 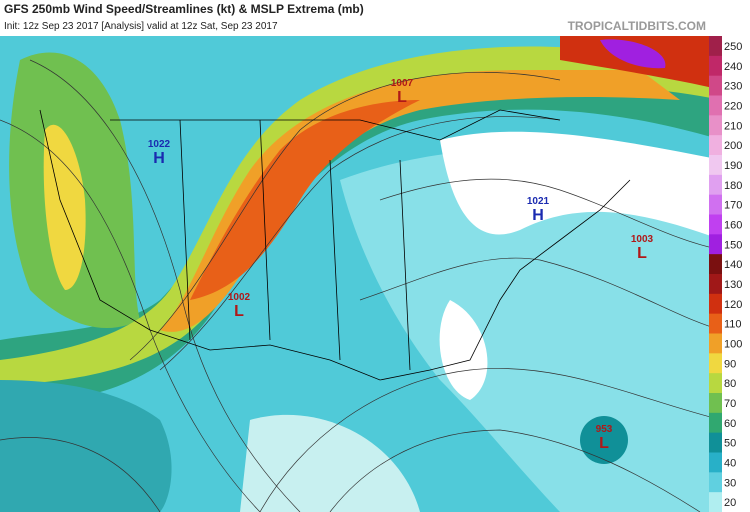 What do you see at coordinates (733, 325) in the screenshot?
I see `colorbar-label: 110` at bounding box center [733, 325].